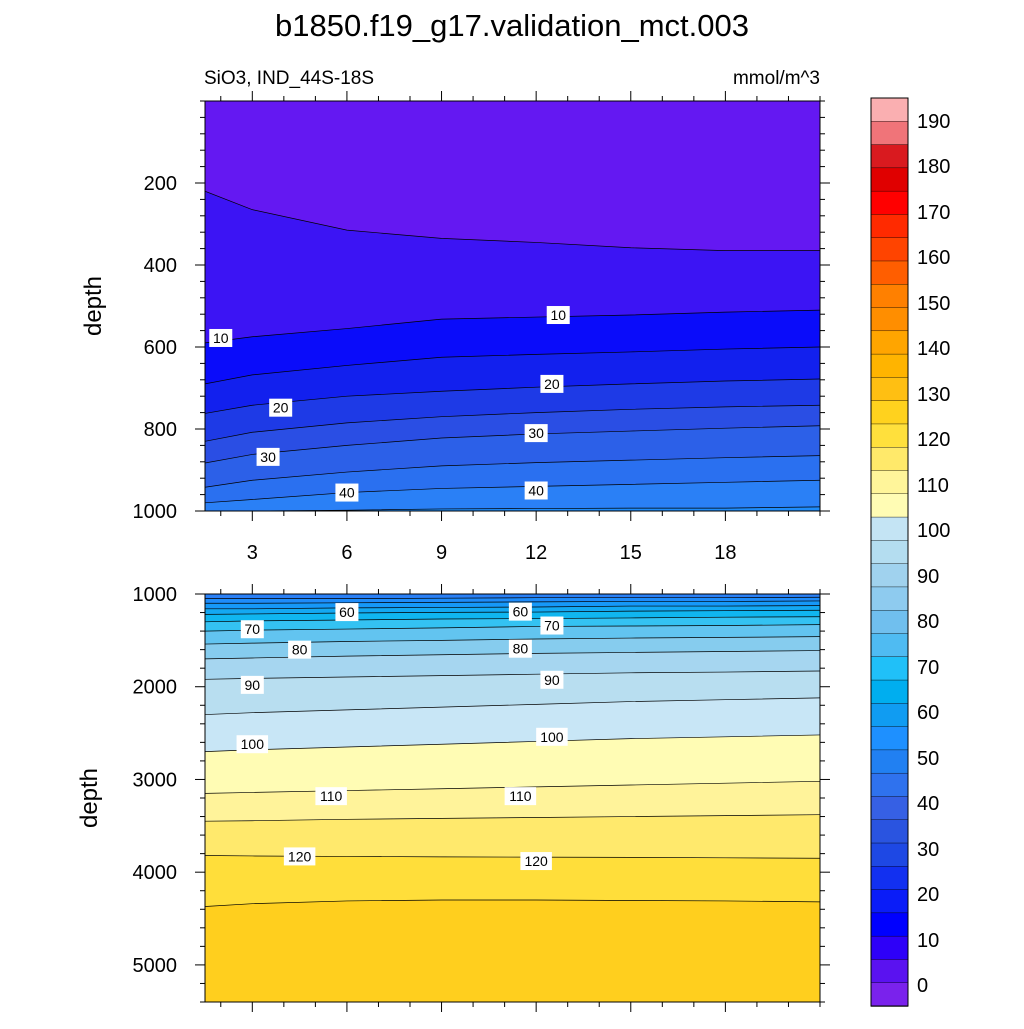  What do you see at coordinates (928, 622) in the screenshot?
I see `colorbar-label: 80` at bounding box center [928, 622].